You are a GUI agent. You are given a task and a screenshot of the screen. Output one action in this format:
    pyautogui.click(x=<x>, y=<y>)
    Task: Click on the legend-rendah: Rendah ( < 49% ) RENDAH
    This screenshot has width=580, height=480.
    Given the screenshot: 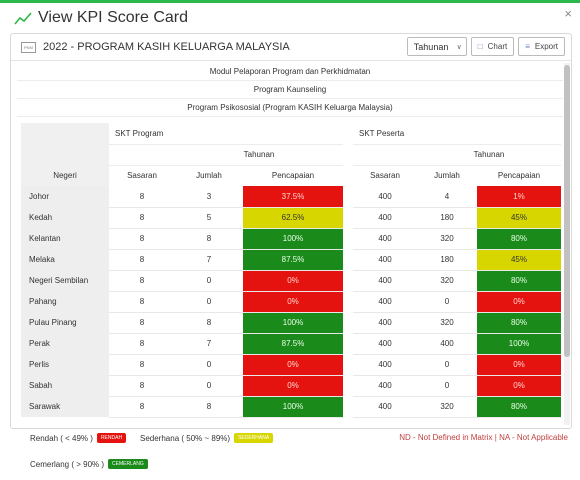 What is the action you would take?
    pyautogui.click(x=78, y=438)
    